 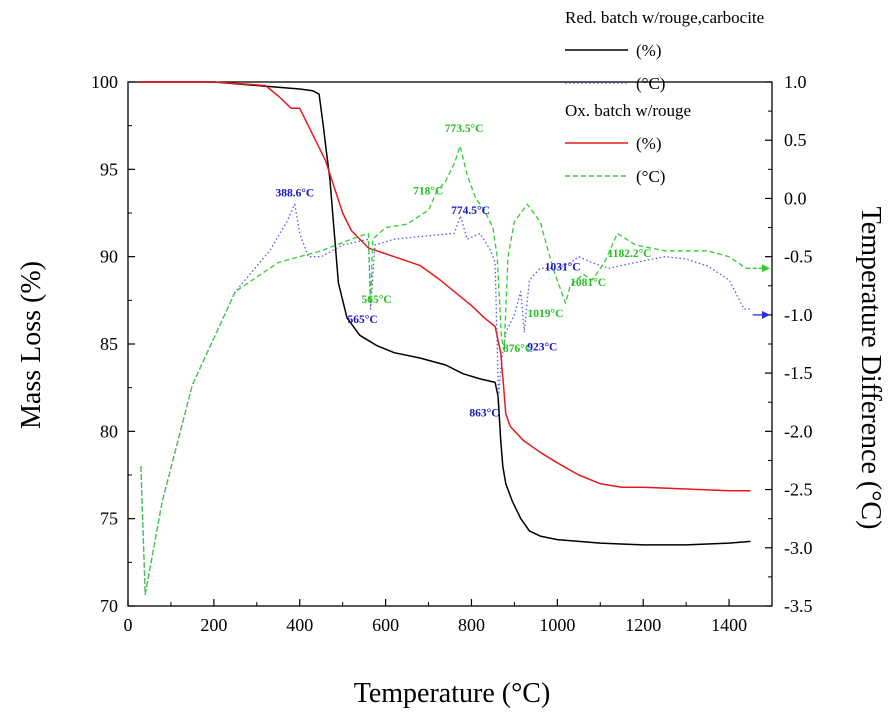 What do you see at coordinates (650, 83) in the screenshot?
I see `legend-red-batch-dta-label: (°C)` at bounding box center [650, 83].